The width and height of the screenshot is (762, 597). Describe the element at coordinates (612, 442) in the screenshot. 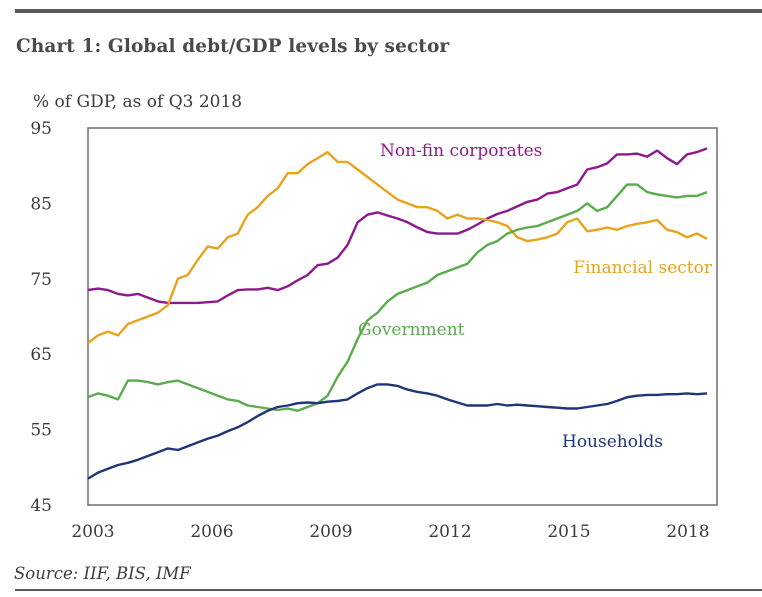

I see `series-label-households: Households` at that location.